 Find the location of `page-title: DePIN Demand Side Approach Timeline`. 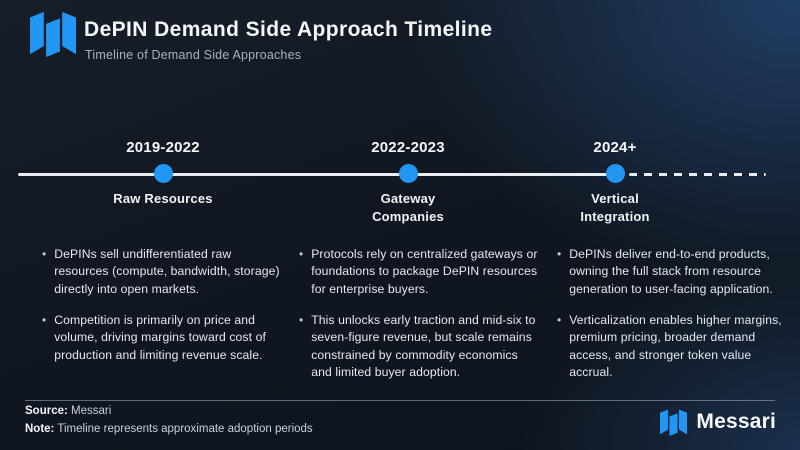

page-title: DePIN Demand Side Approach Timeline is located at coordinates (288, 29).